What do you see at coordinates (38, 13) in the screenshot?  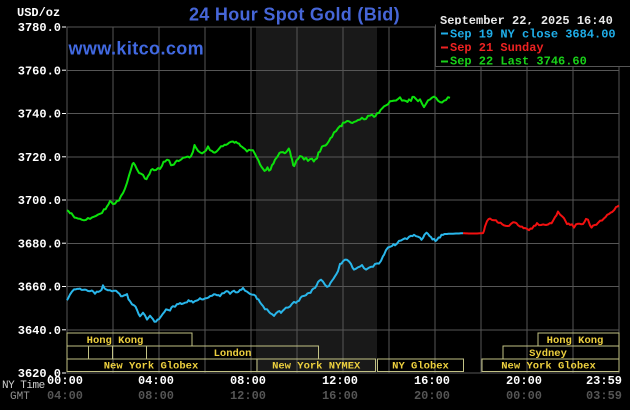 I see `svg-text: USD/oz` at bounding box center [38, 13].